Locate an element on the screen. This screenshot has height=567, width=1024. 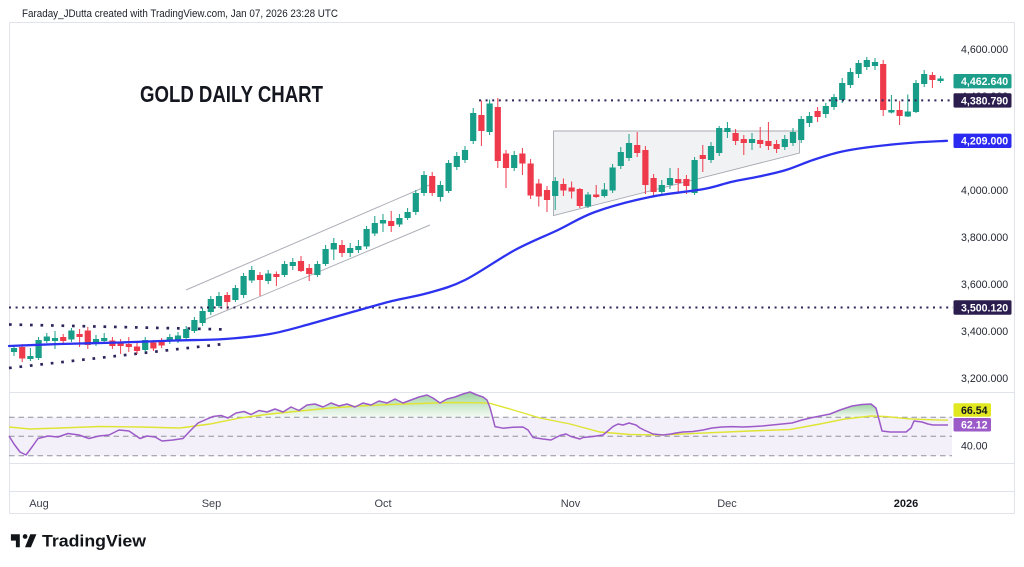
svg-text: Aug is located at coordinates (39, 504).